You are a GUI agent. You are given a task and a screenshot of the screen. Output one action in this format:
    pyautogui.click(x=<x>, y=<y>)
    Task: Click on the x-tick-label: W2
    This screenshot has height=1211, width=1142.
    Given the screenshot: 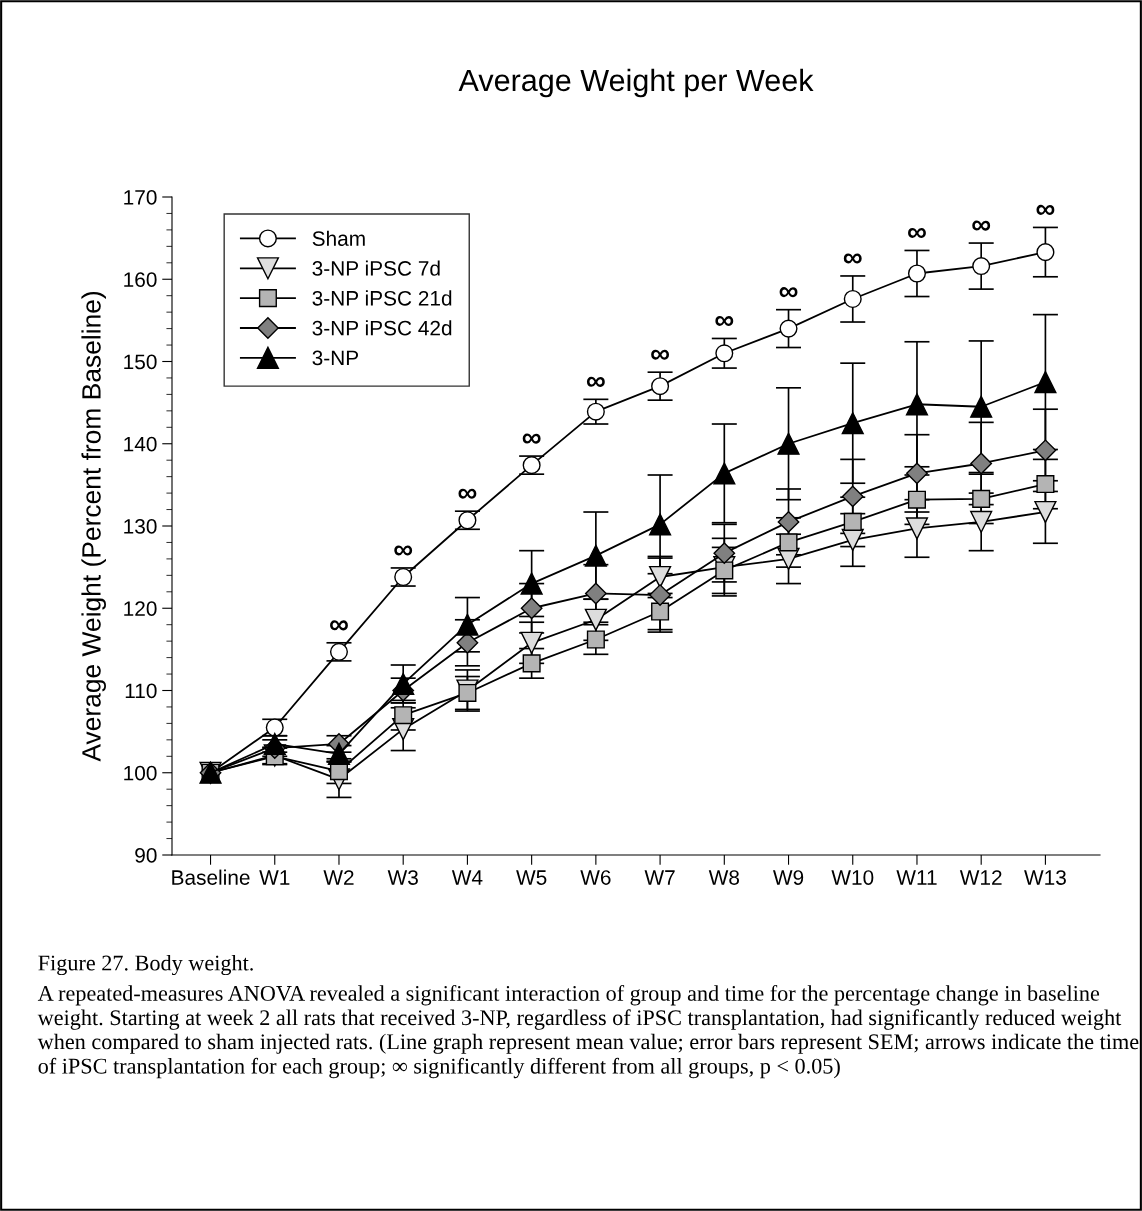 What is the action you would take?
    pyautogui.click(x=338, y=877)
    